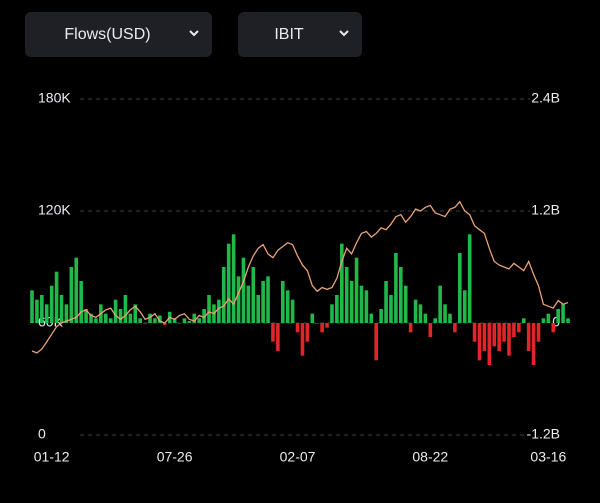  What do you see at coordinates (107, 34) in the screenshot?
I see `dropdown-label: Flows(USD)` at bounding box center [107, 34].